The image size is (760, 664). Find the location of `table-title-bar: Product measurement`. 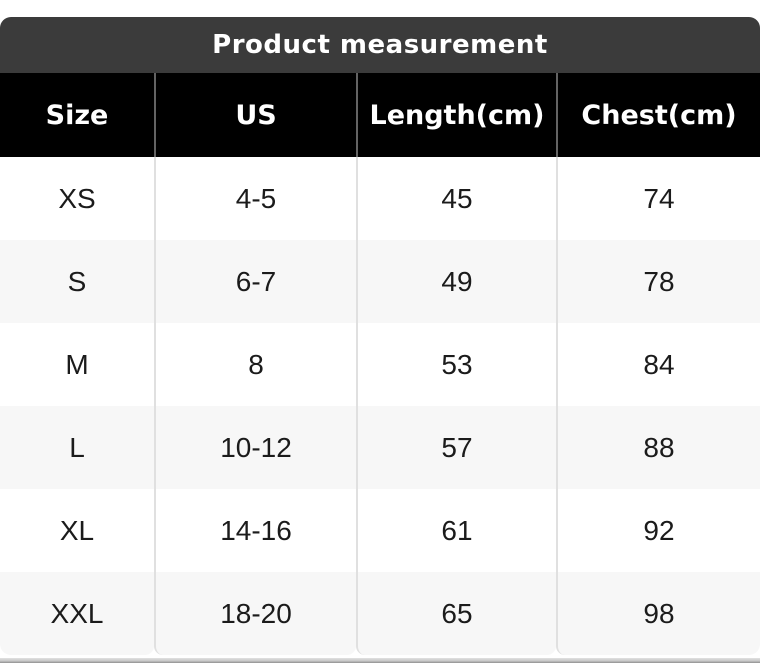

table-title-bar: Product measurement is located at coordinates (380, 45).